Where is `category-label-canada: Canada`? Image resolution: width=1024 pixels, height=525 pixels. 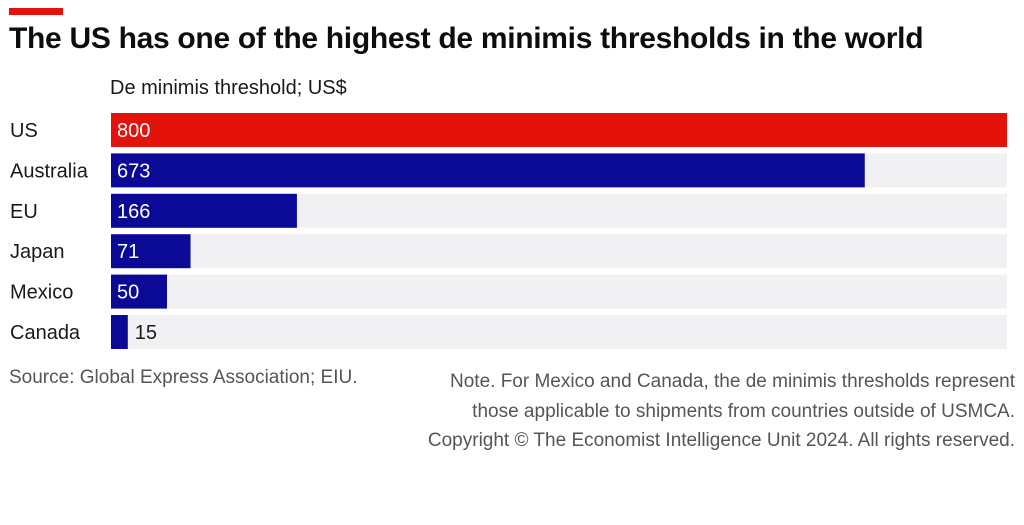
category-label-canada: Canada is located at coordinates (45, 333).